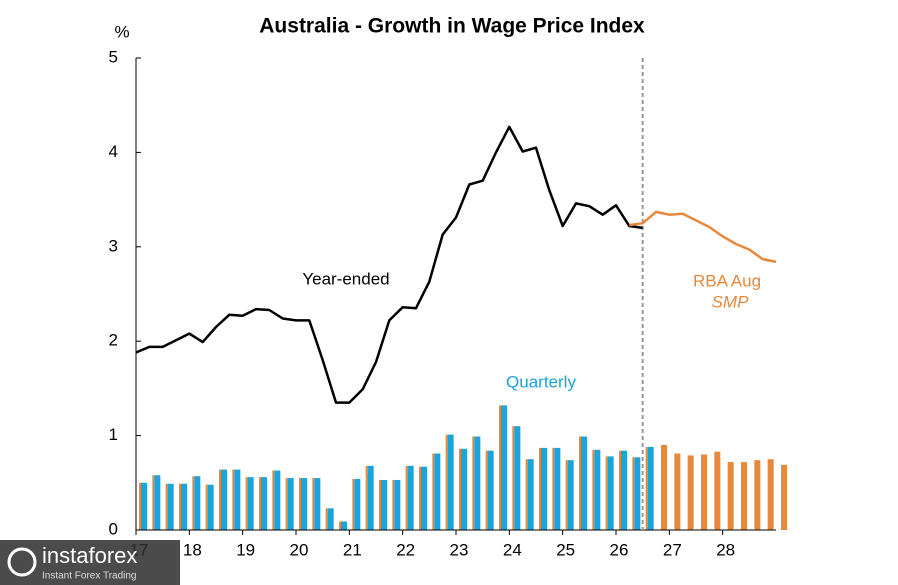 Image resolution: width=898 pixels, height=585 pixels. What do you see at coordinates (113, 340) in the screenshot?
I see `y-tick-label: 2` at bounding box center [113, 340].